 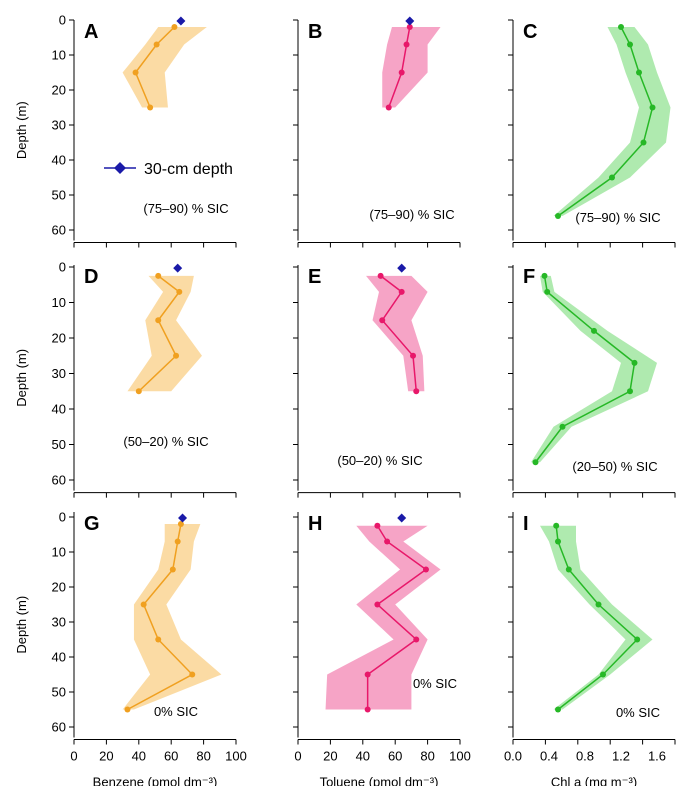 I want to click on x-axis-label: Benzene (pmol dm⁻³), so click(x=155, y=780).